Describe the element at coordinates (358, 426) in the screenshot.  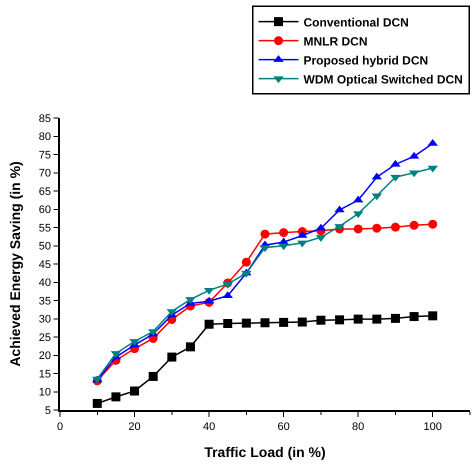
I see `x-tick-label: 80` at that location.